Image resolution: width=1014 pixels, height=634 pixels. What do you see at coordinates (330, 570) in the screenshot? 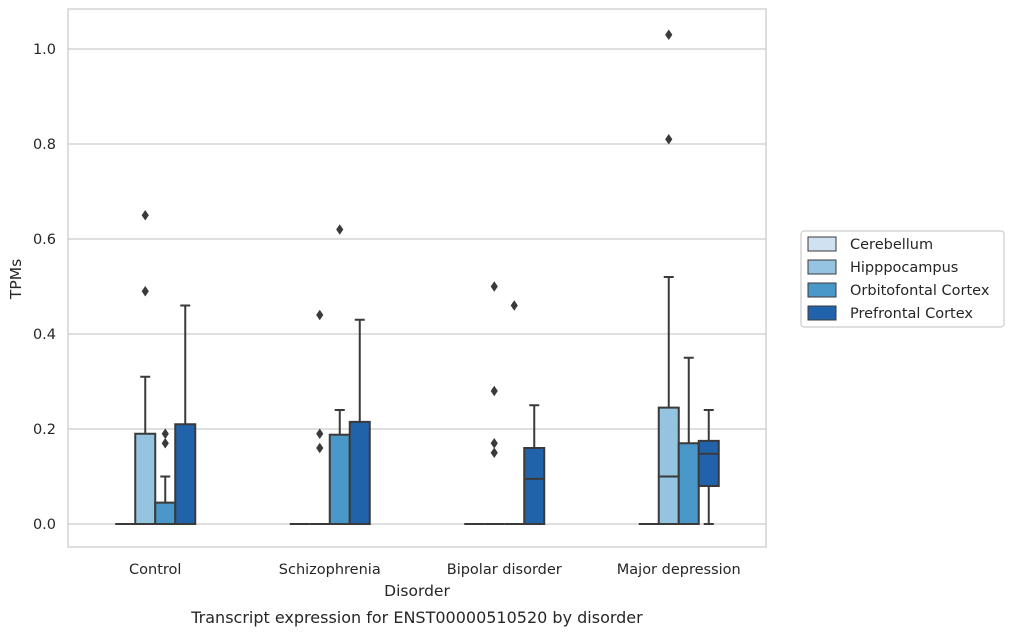
I see `x-tick-label: Schizophrenia` at bounding box center [330, 570].